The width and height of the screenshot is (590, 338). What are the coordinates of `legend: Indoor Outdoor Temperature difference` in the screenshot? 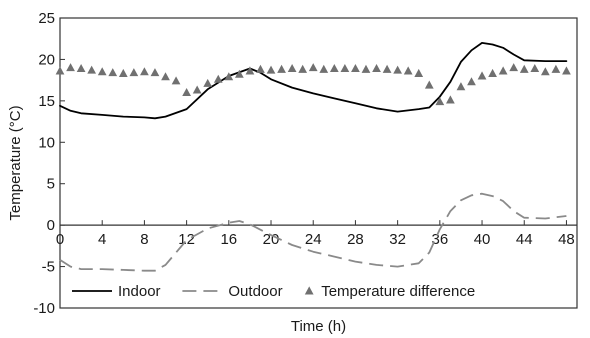 It's located at (273, 291).